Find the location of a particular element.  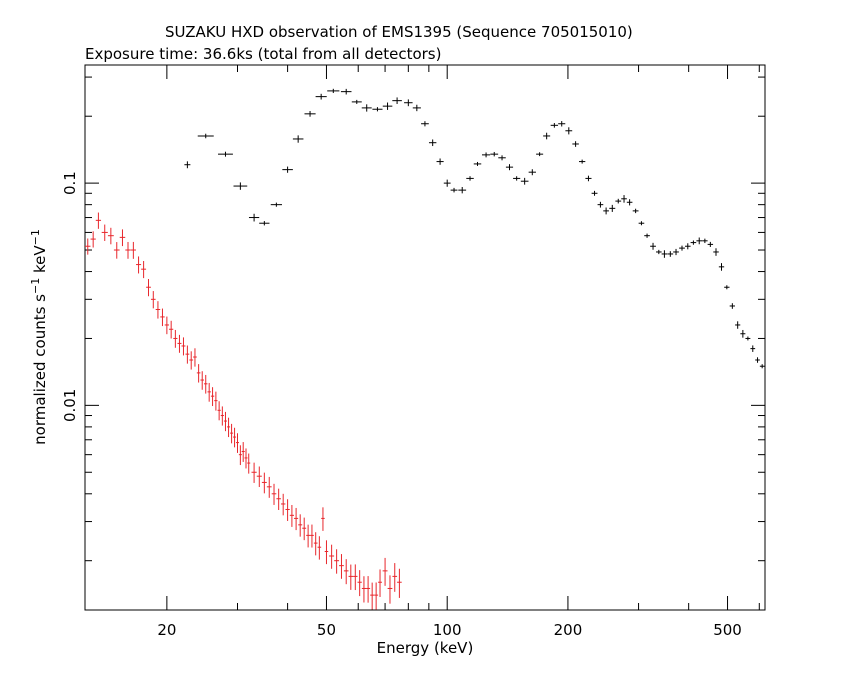

x-tick-label: 50 is located at coordinates (326, 630).